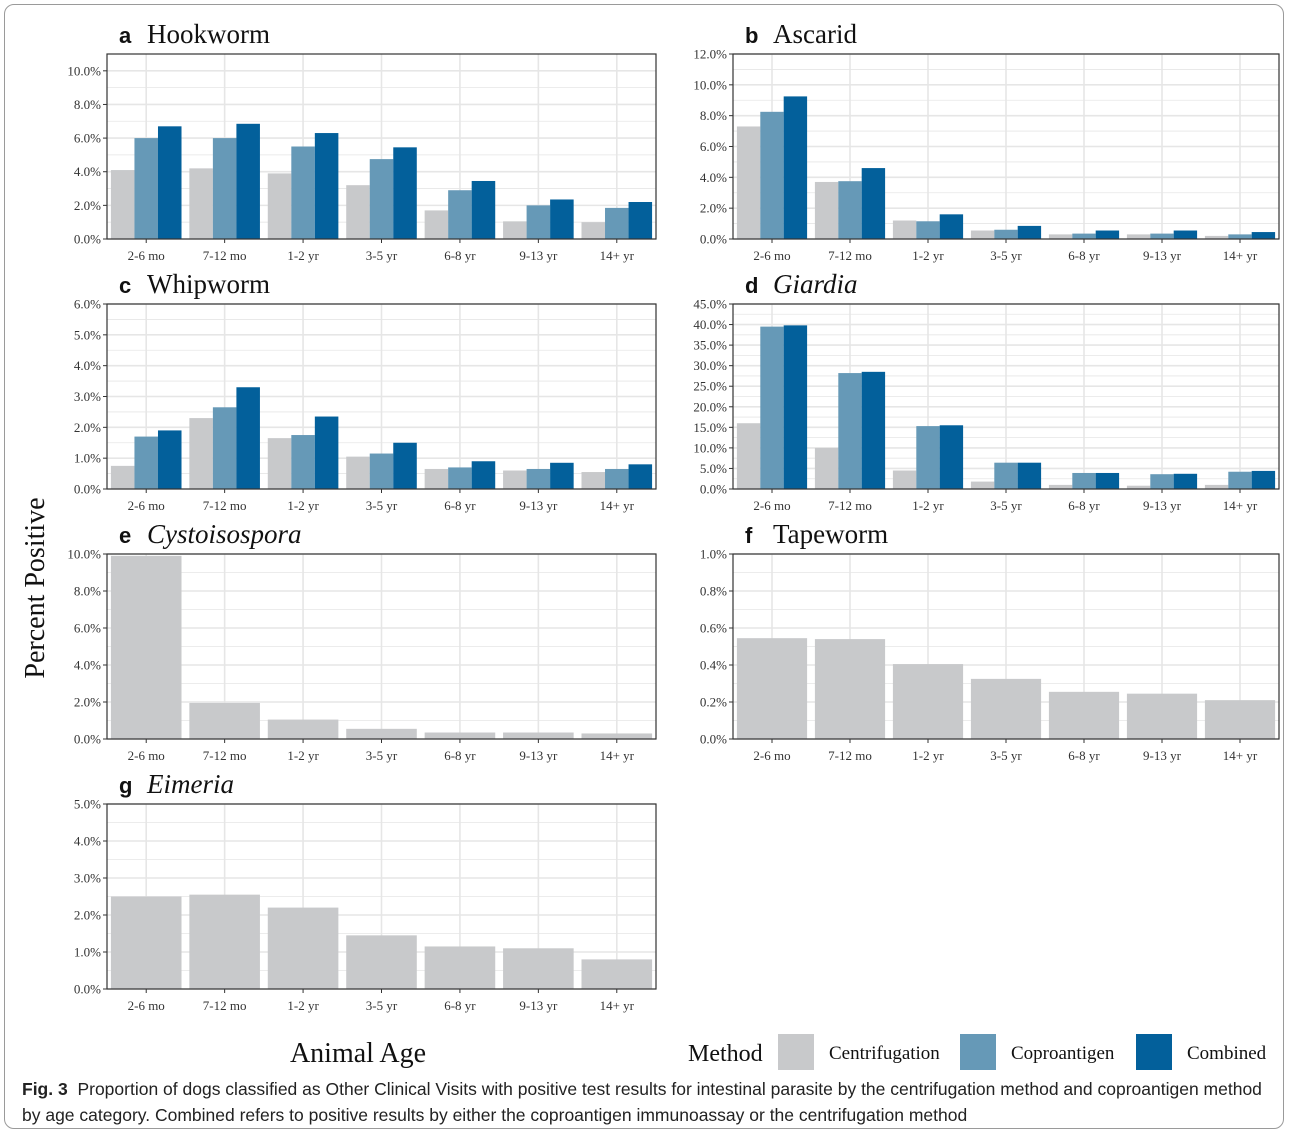  I want to click on panel-letter: e, so click(125, 535).